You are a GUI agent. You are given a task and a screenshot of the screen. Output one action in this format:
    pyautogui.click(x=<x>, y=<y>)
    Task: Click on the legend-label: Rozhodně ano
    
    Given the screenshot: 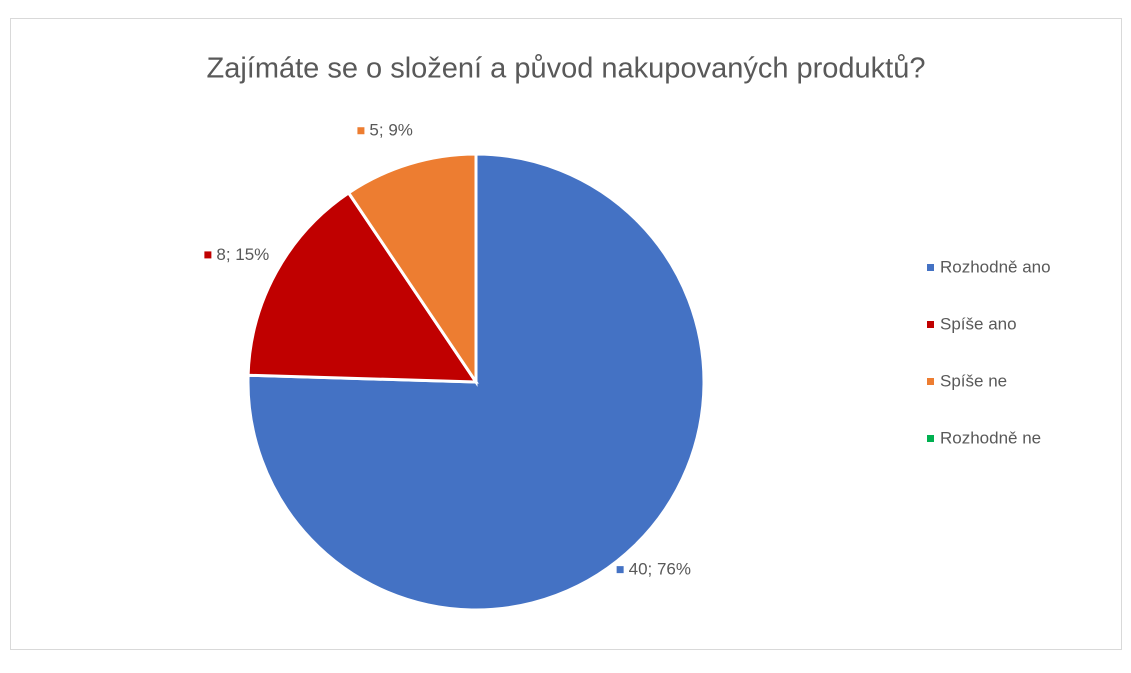 What is the action you would take?
    pyautogui.click(x=995, y=266)
    